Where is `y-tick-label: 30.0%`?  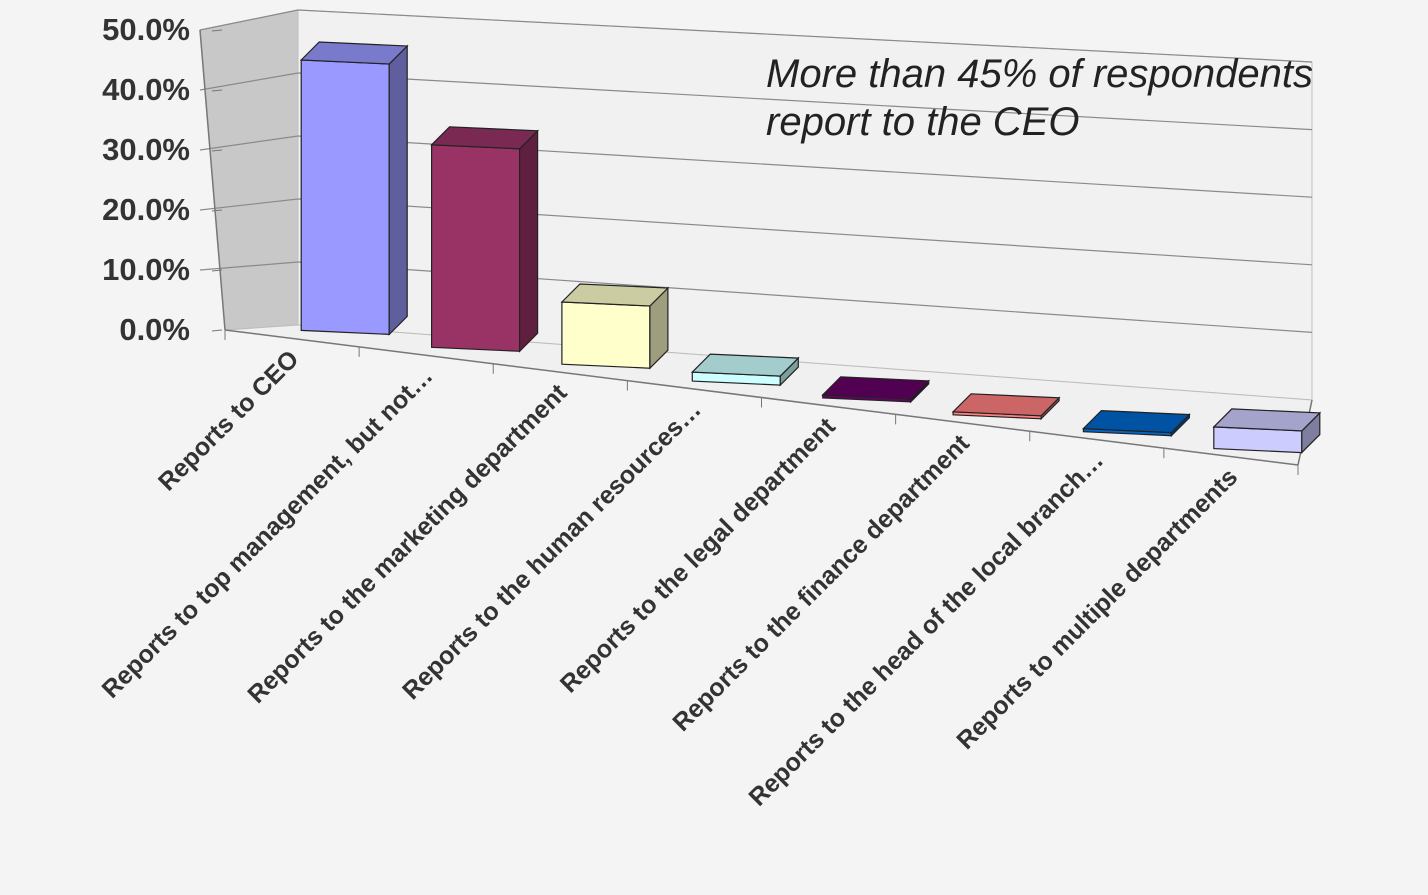 y-tick-label: 30.0% is located at coordinates (146, 149).